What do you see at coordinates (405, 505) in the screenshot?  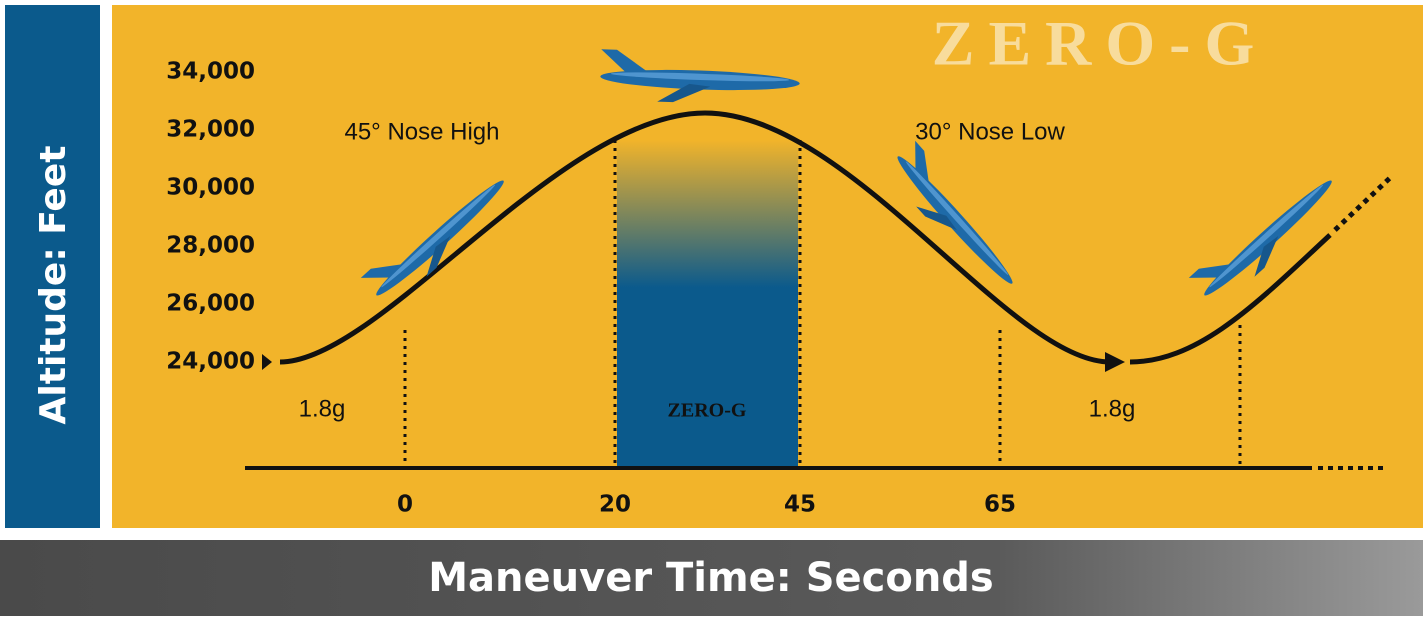 I see `x-tick-label: 0` at bounding box center [405, 505].